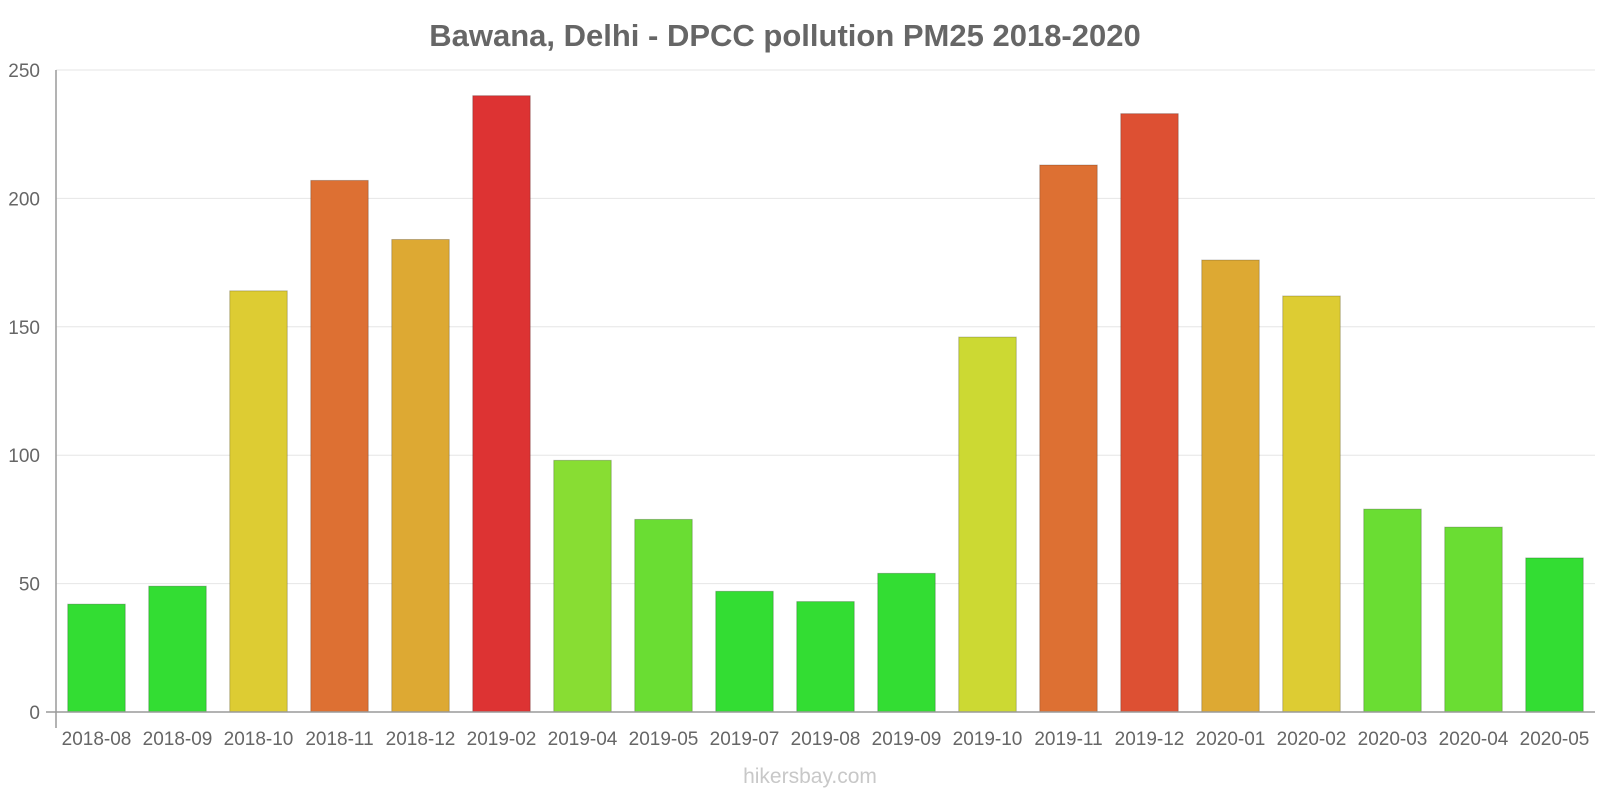  I want to click on x-tick-label: 2020-02, so click(1312, 739).